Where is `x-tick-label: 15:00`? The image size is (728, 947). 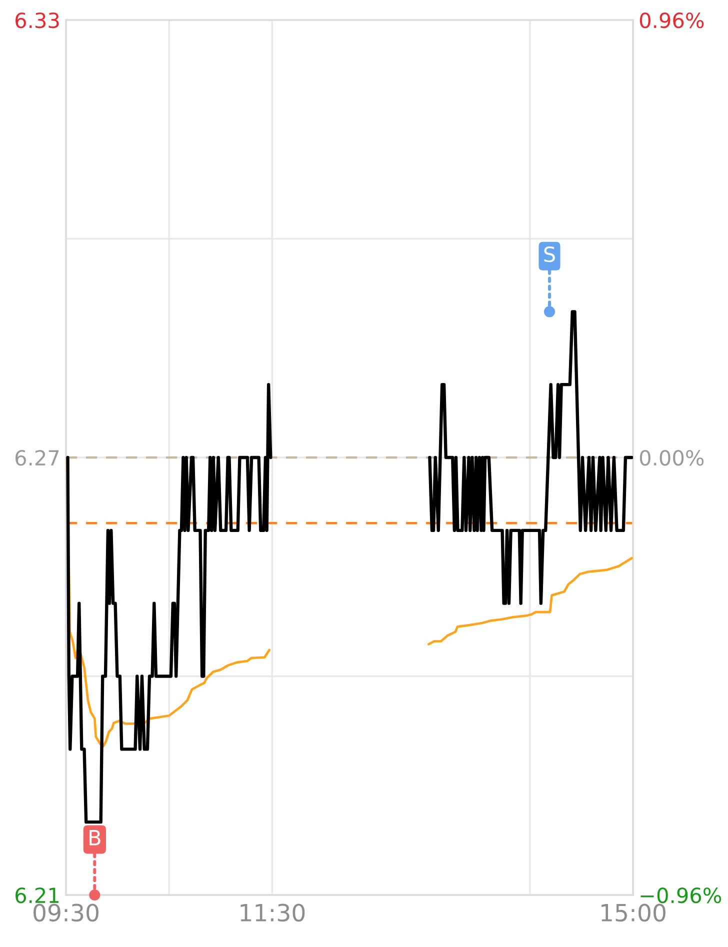
x-tick-label: 15:00 is located at coordinates (634, 913).